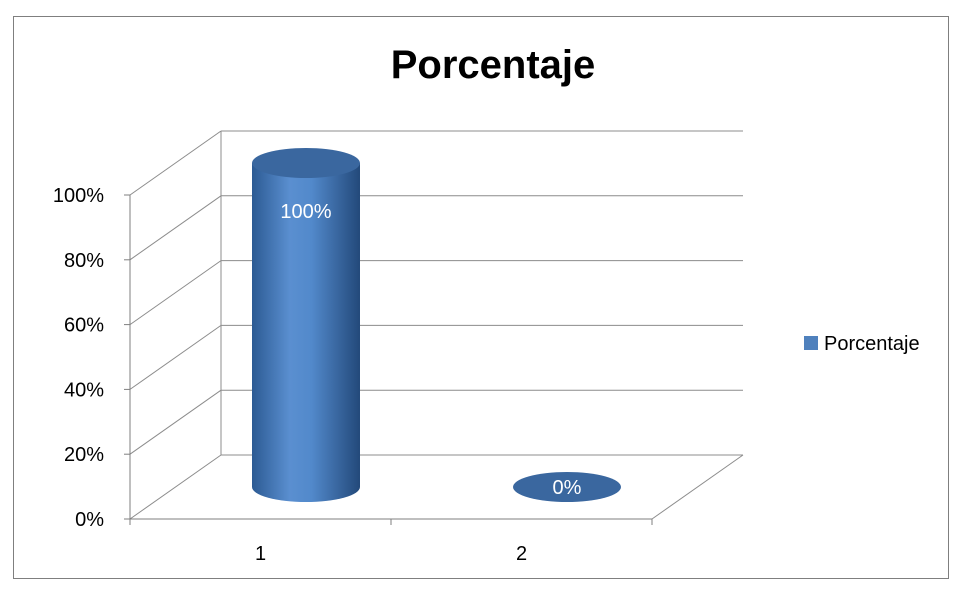  What do you see at coordinates (84, 261) in the screenshot?
I see `y-tick-label: 80%` at bounding box center [84, 261].